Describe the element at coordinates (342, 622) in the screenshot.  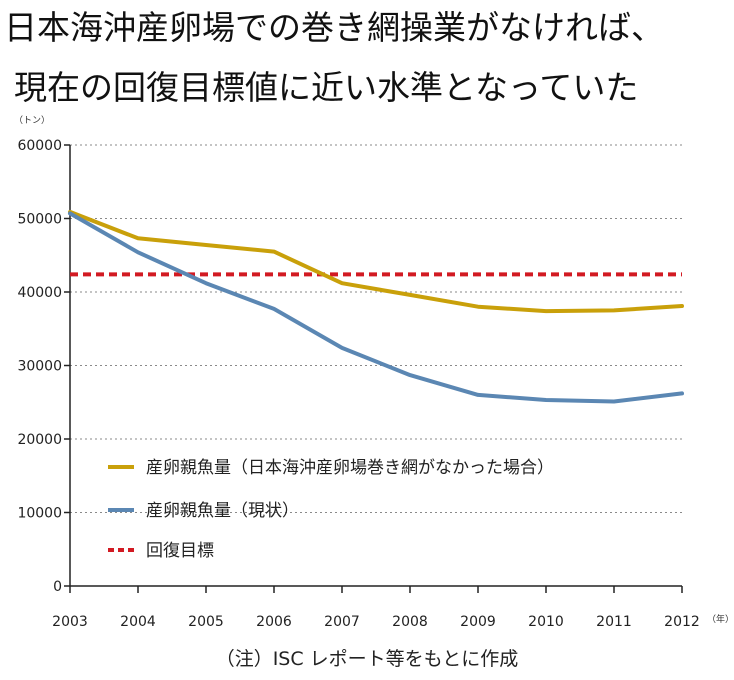
I see `x-tick-label-4: 2007` at that location.